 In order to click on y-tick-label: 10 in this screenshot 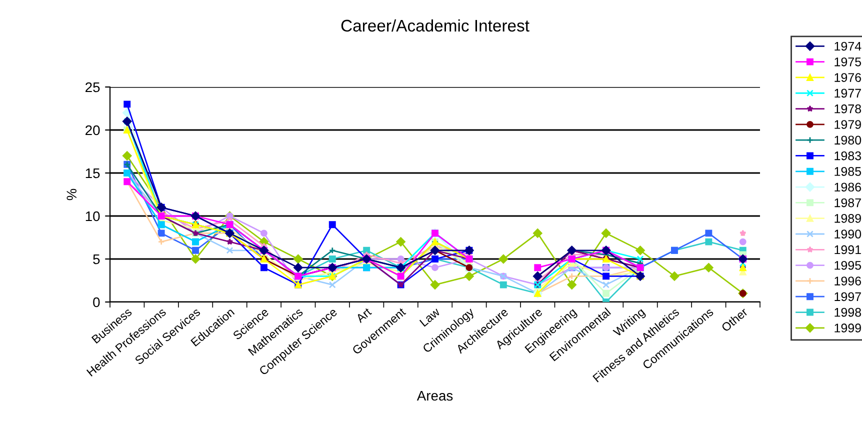, I will do `click(93, 216)`.